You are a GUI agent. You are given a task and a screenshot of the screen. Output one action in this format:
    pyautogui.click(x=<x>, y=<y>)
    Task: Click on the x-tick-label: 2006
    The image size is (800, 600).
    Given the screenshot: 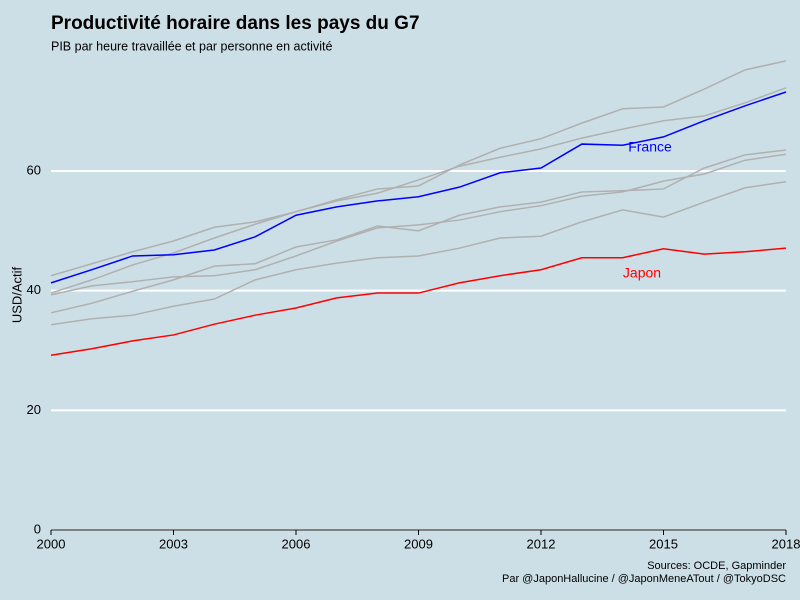 What is the action you would take?
    pyautogui.click(x=296, y=543)
    